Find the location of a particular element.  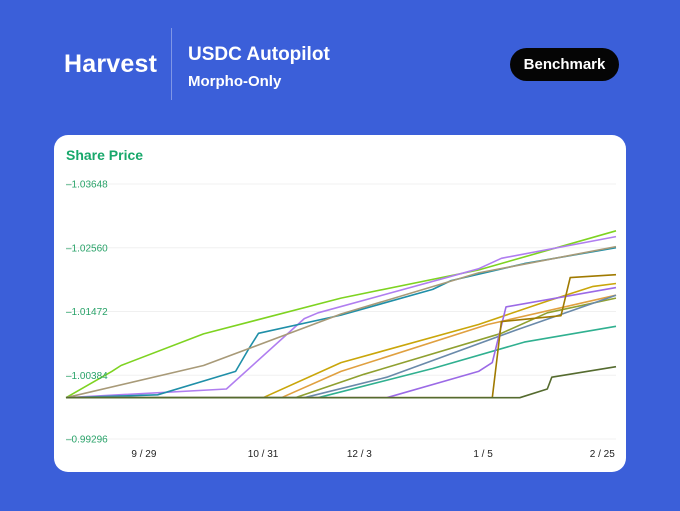

x-tick-label: 12 / 3 is located at coordinates (359, 454).